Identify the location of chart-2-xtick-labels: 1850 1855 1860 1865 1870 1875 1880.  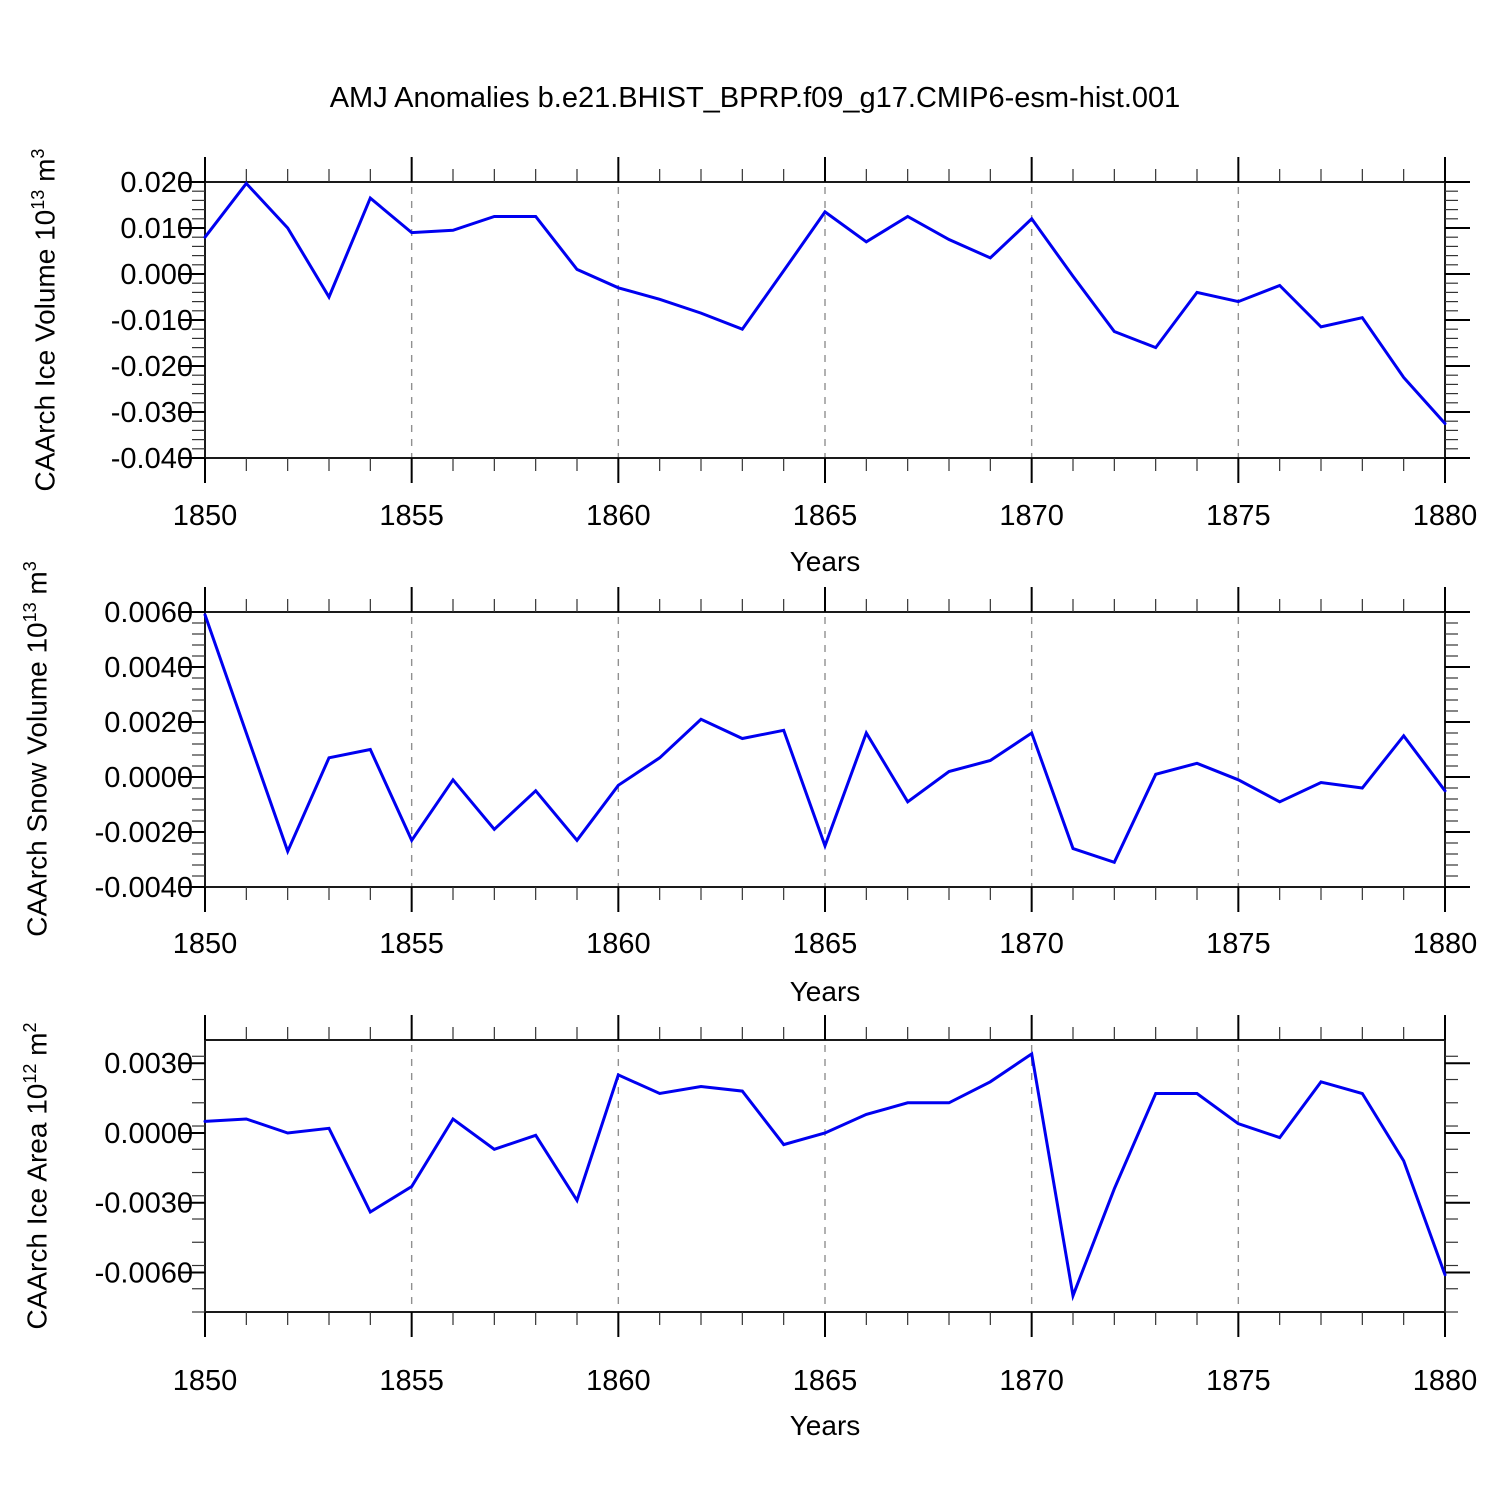
(825, 1381).